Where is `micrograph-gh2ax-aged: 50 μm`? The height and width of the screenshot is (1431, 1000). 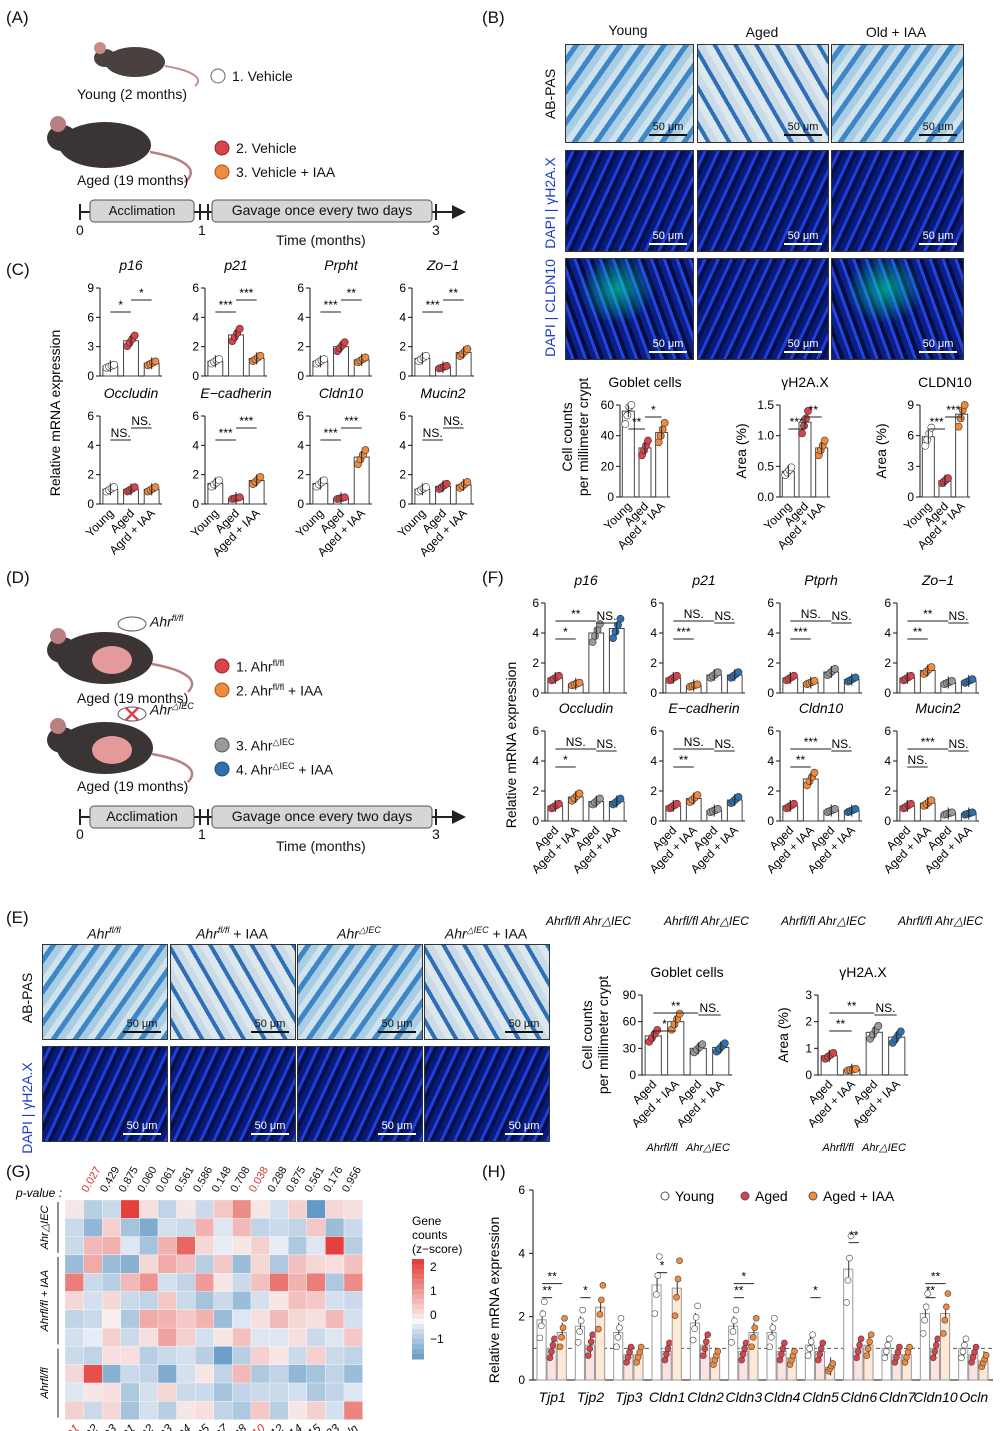 micrograph-gh2ax-aged: 50 μm is located at coordinates (763, 201).